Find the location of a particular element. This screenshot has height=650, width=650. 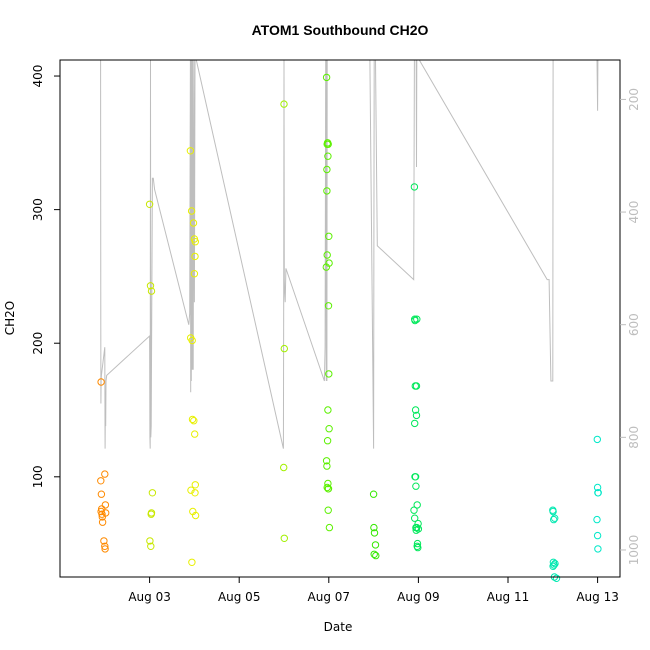

y-axis-label: CH2O is located at coordinates (10, 318).